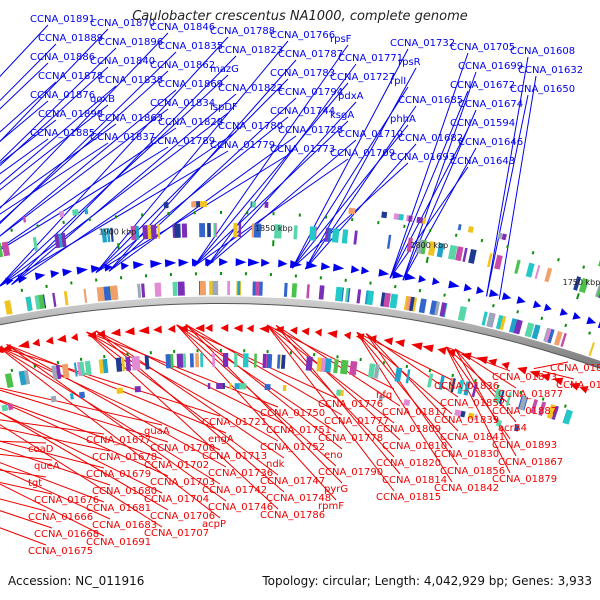  I want to click on forward-gene-label: CCNA_01727, so click(362, 77).